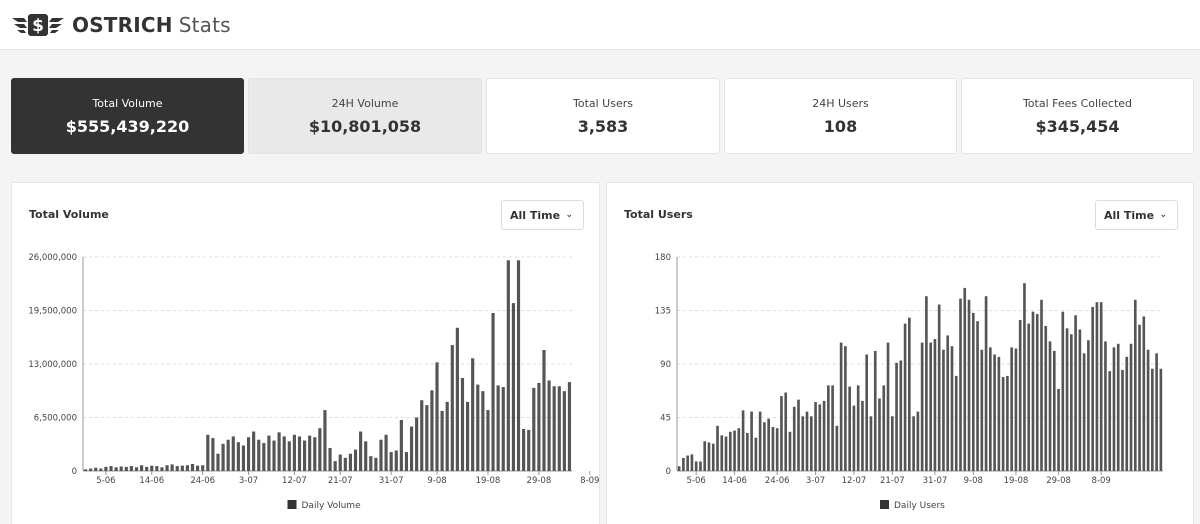 The image size is (1200, 524). What do you see at coordinates (603, 116) in the screenshot?
I see `stat-card-total-users: Total Users 3,583` at bounding box center [603, 116].